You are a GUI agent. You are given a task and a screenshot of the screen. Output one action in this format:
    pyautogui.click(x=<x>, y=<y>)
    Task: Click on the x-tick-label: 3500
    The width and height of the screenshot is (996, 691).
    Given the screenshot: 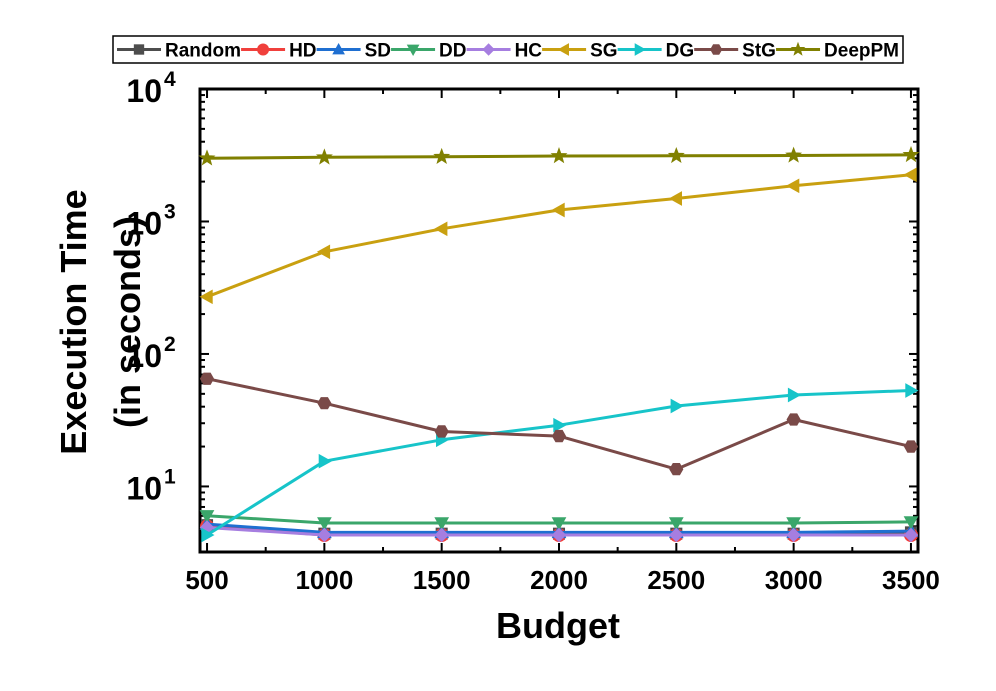 What is the action you would take?
    pyautogui.click(x=911, y=580)
    